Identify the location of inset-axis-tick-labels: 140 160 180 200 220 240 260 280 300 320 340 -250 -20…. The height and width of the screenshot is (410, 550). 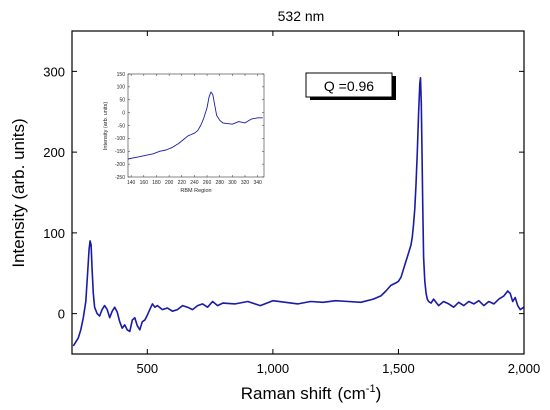
(188, 129).